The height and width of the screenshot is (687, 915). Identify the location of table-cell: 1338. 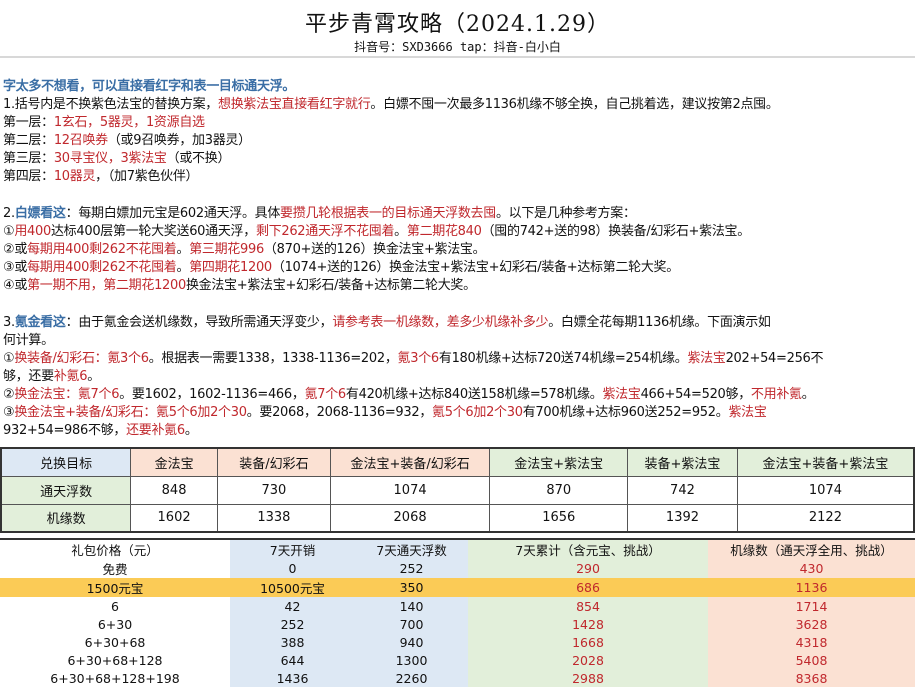
(274, 518).